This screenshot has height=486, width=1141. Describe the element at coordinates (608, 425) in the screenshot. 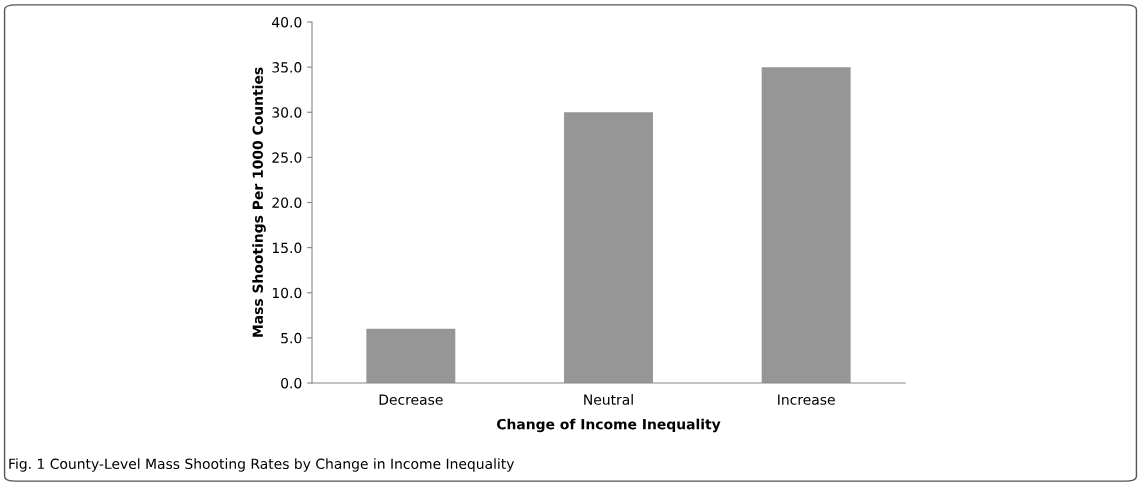

I see `x-axis-title: Change of Income Inequality` at that location.